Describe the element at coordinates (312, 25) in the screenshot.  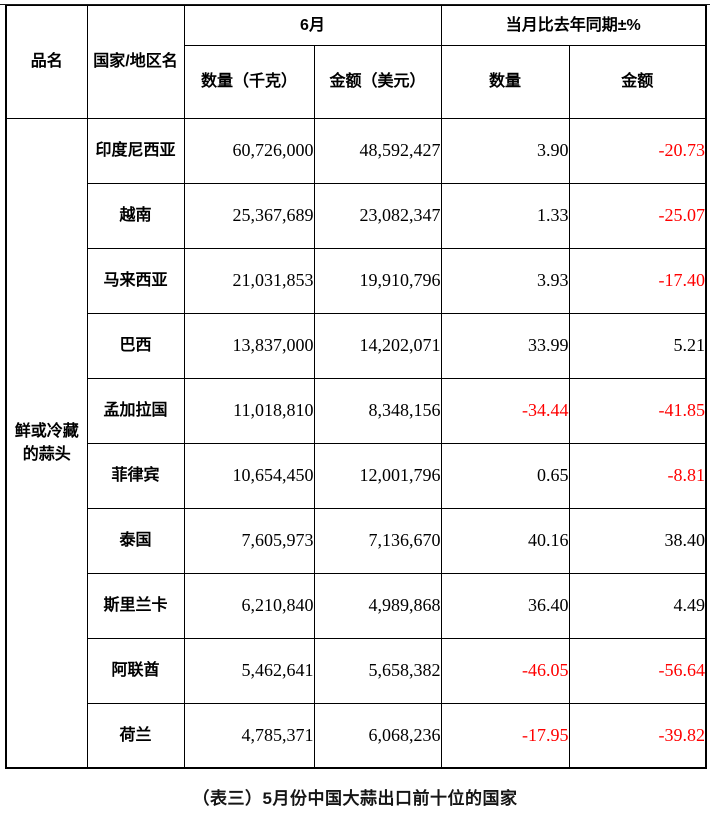
I see `header-june-group: 6月` at that location.